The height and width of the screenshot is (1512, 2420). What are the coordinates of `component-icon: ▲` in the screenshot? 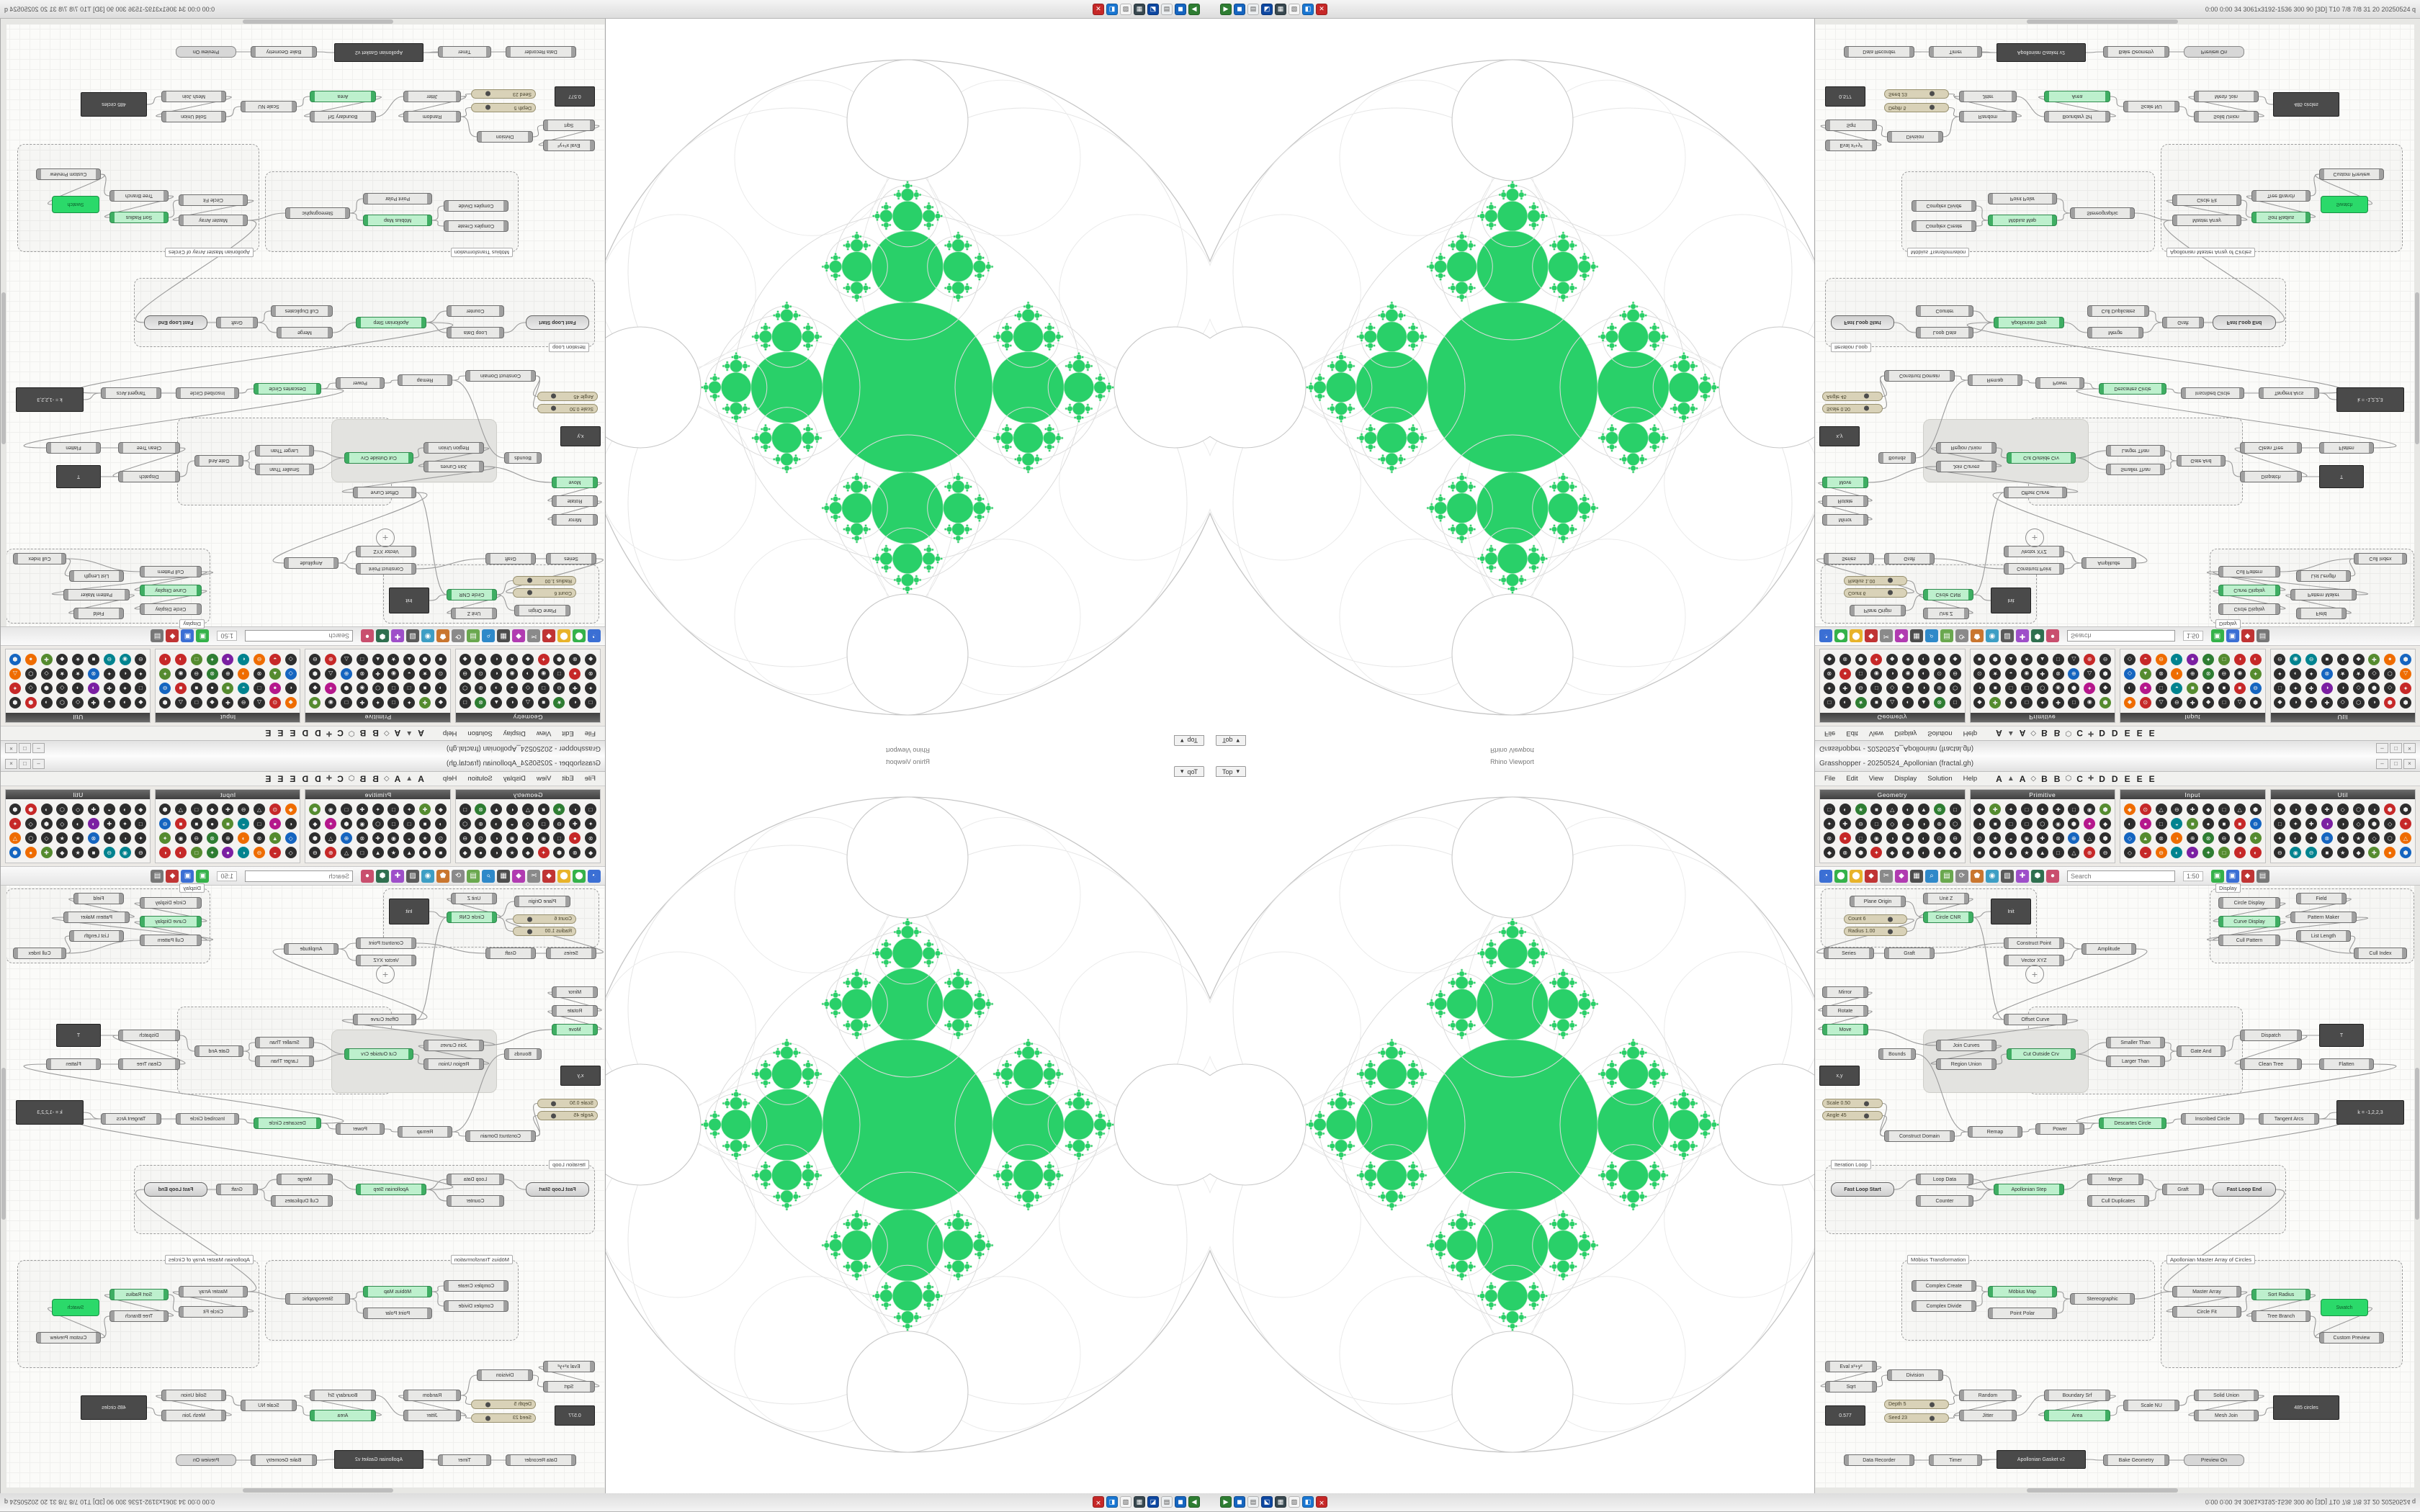 It's located at (1923, 809).